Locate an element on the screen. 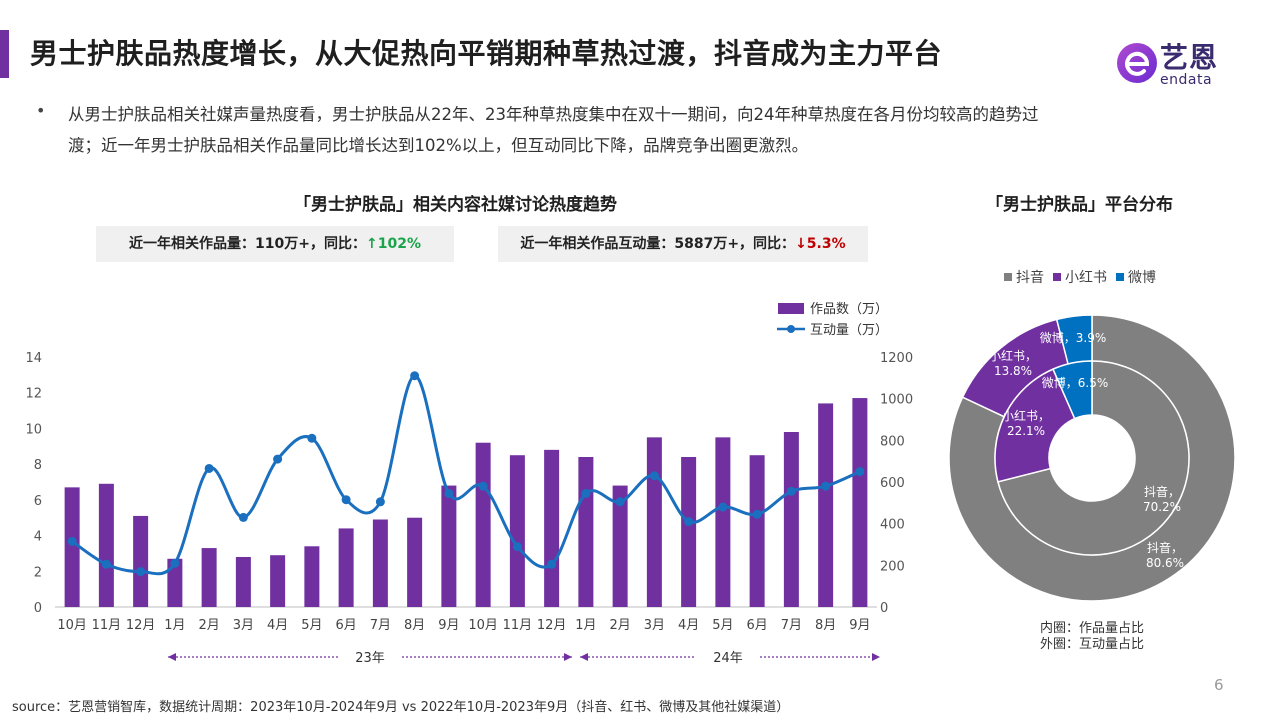 Image resolution: width=1280 pixels, height=720 pixels. y-right-tick-label: 600 is located at coordinates (892, 483).